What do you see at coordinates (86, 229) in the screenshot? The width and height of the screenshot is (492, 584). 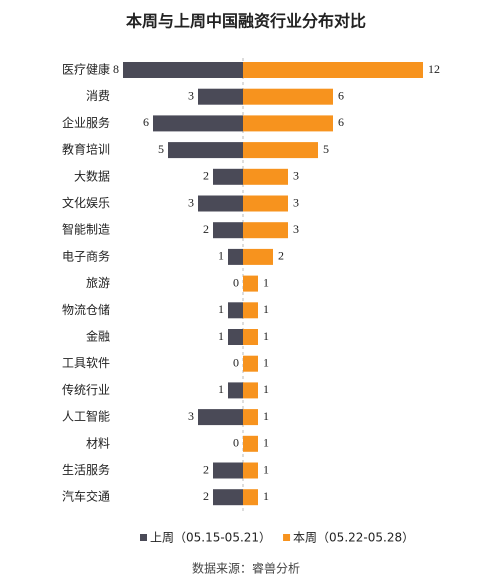 I see `category-label: 智能制造` at bounding box center [86, 229].